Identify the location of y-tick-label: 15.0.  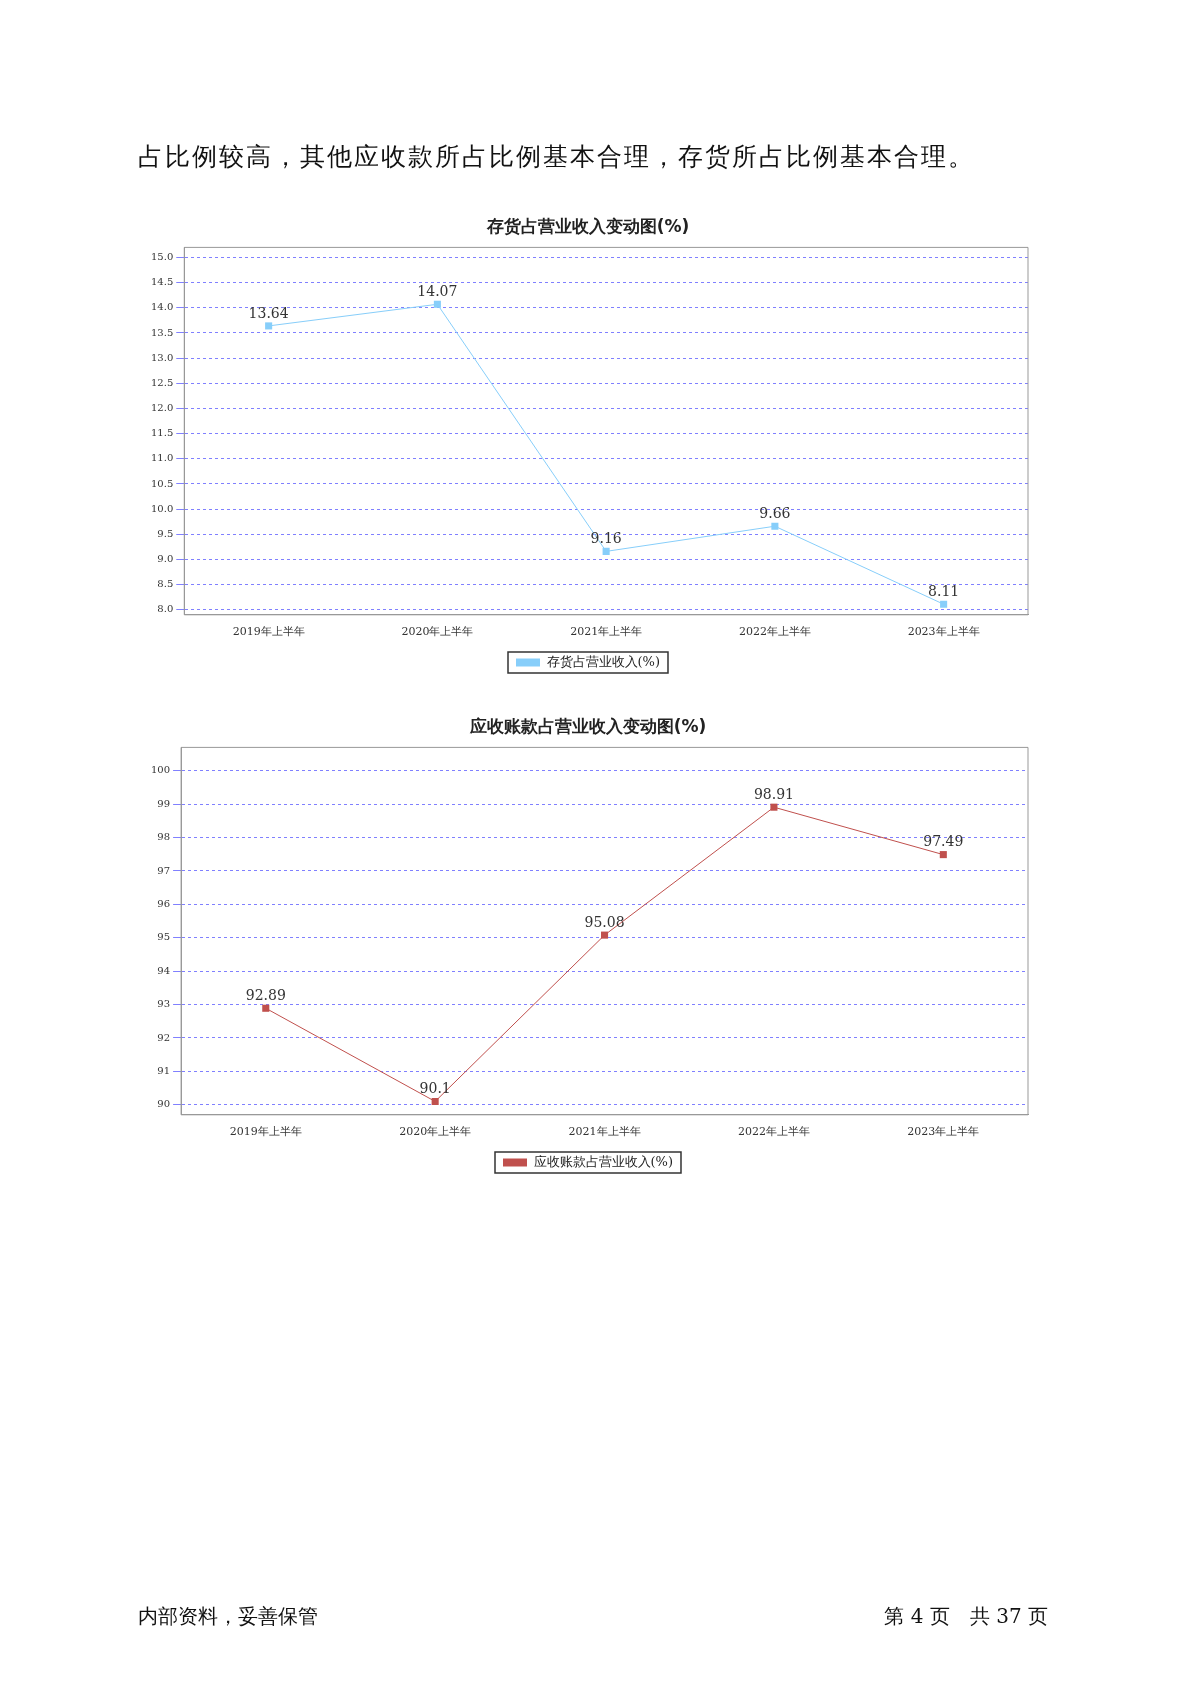
(162, 257).